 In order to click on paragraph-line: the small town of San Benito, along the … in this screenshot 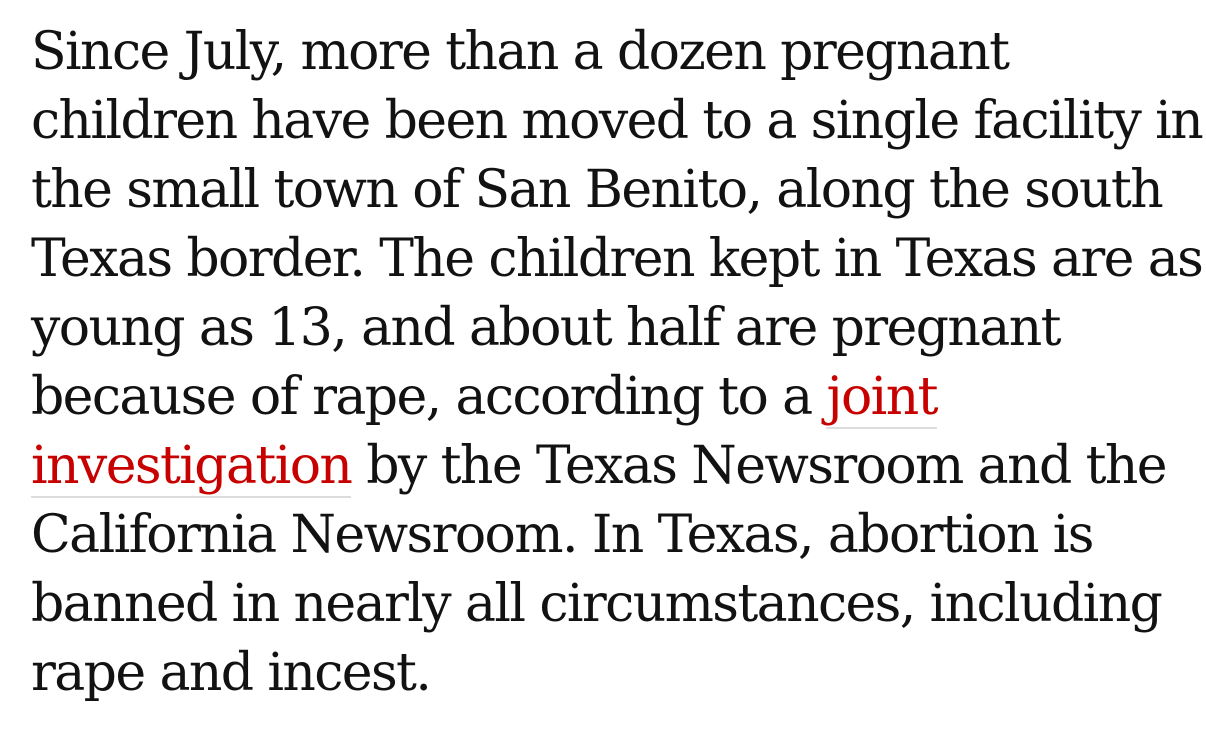, I will do `click(597, 190)`.